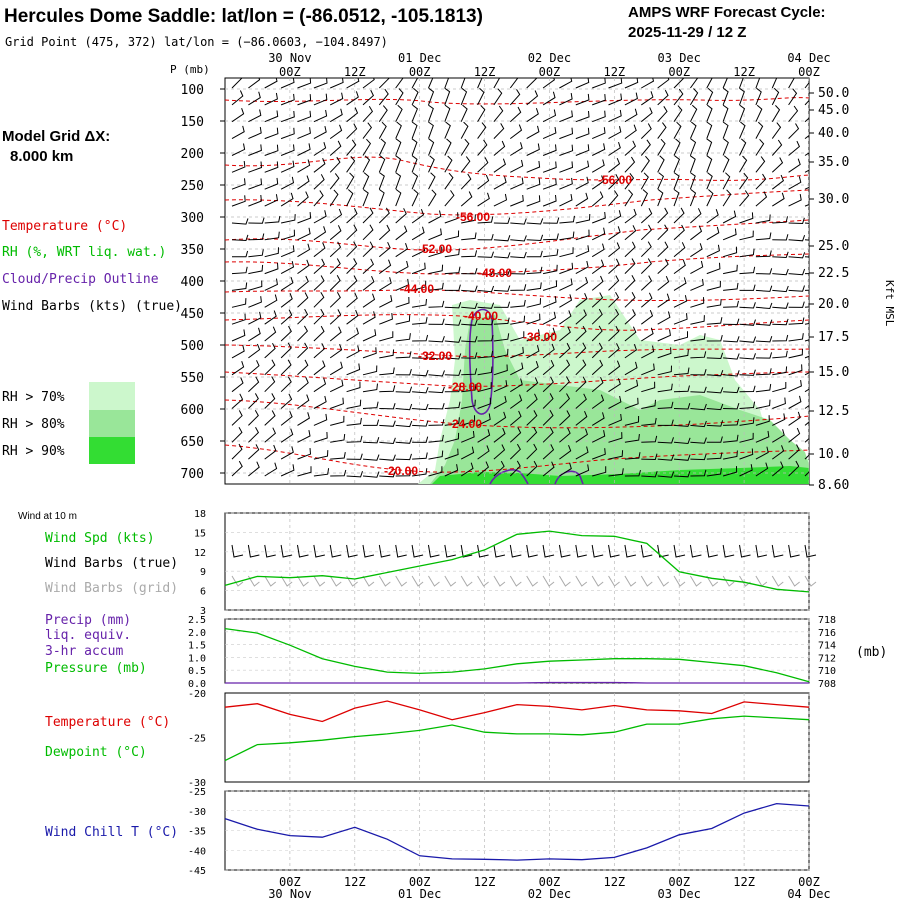  I want to click on rh-70-swatch, so click(112, 396).